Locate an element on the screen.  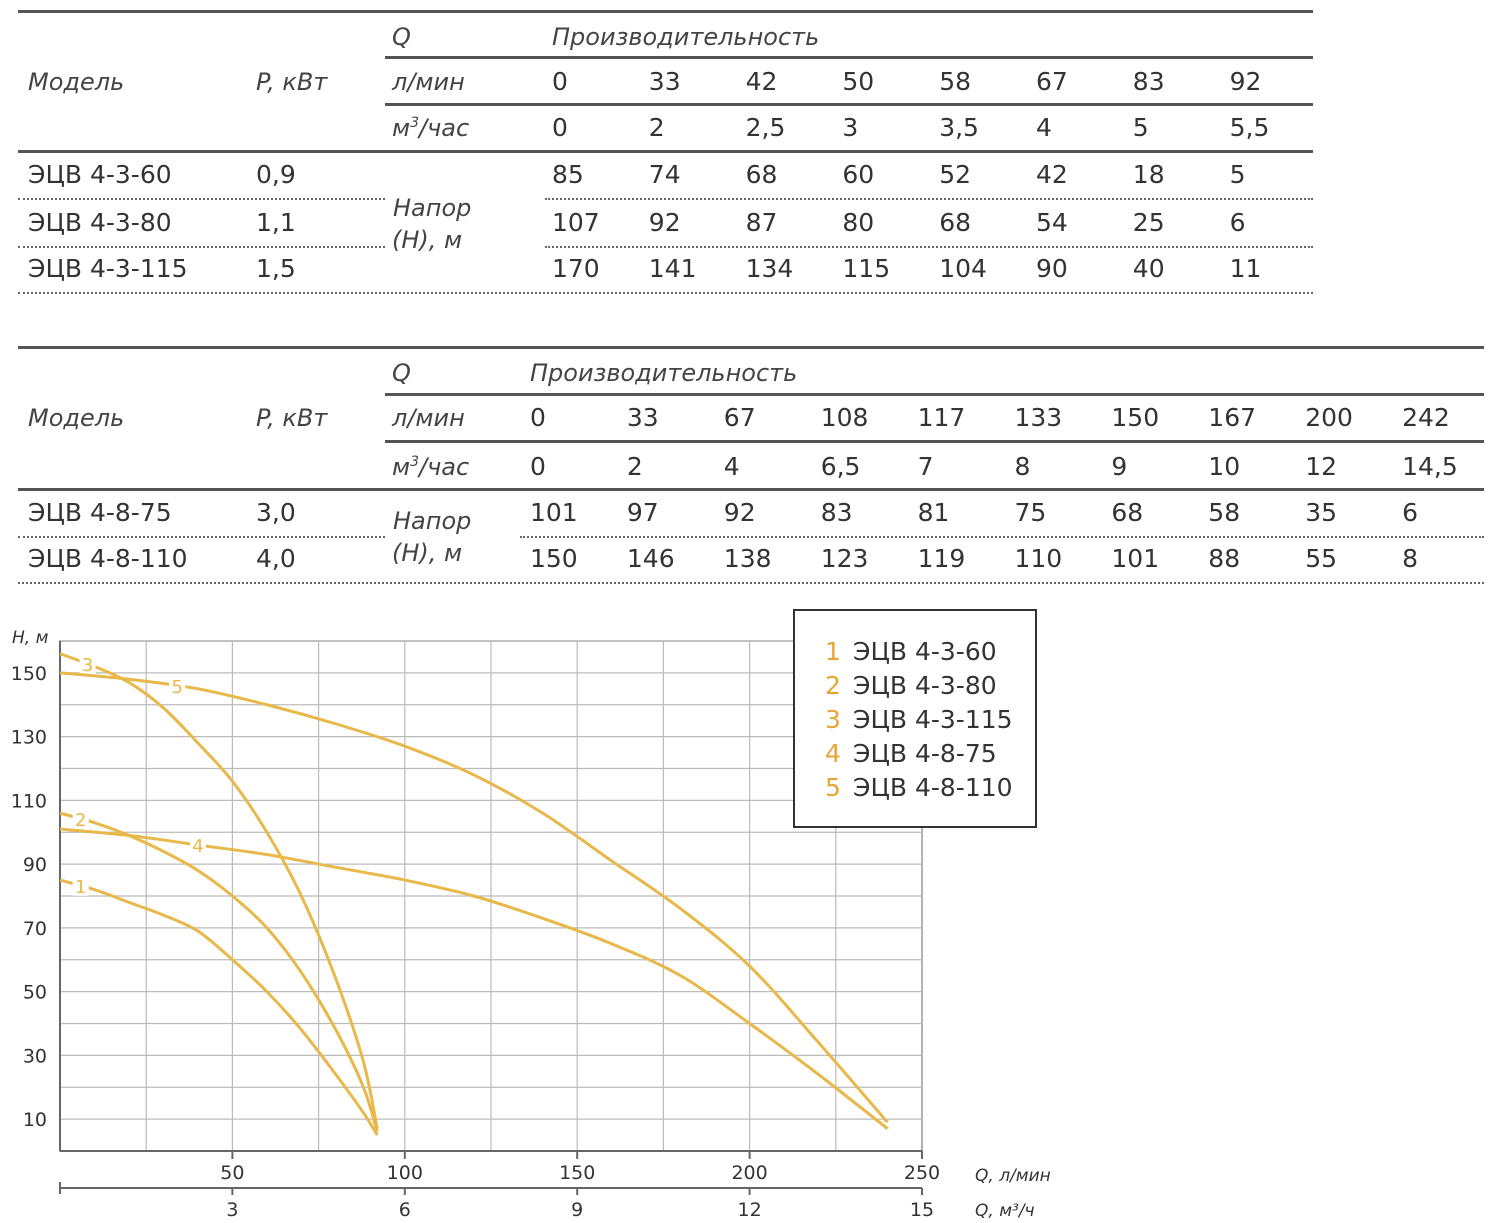
flow-m3h-value: 4 is located at coordinates (731, 466).